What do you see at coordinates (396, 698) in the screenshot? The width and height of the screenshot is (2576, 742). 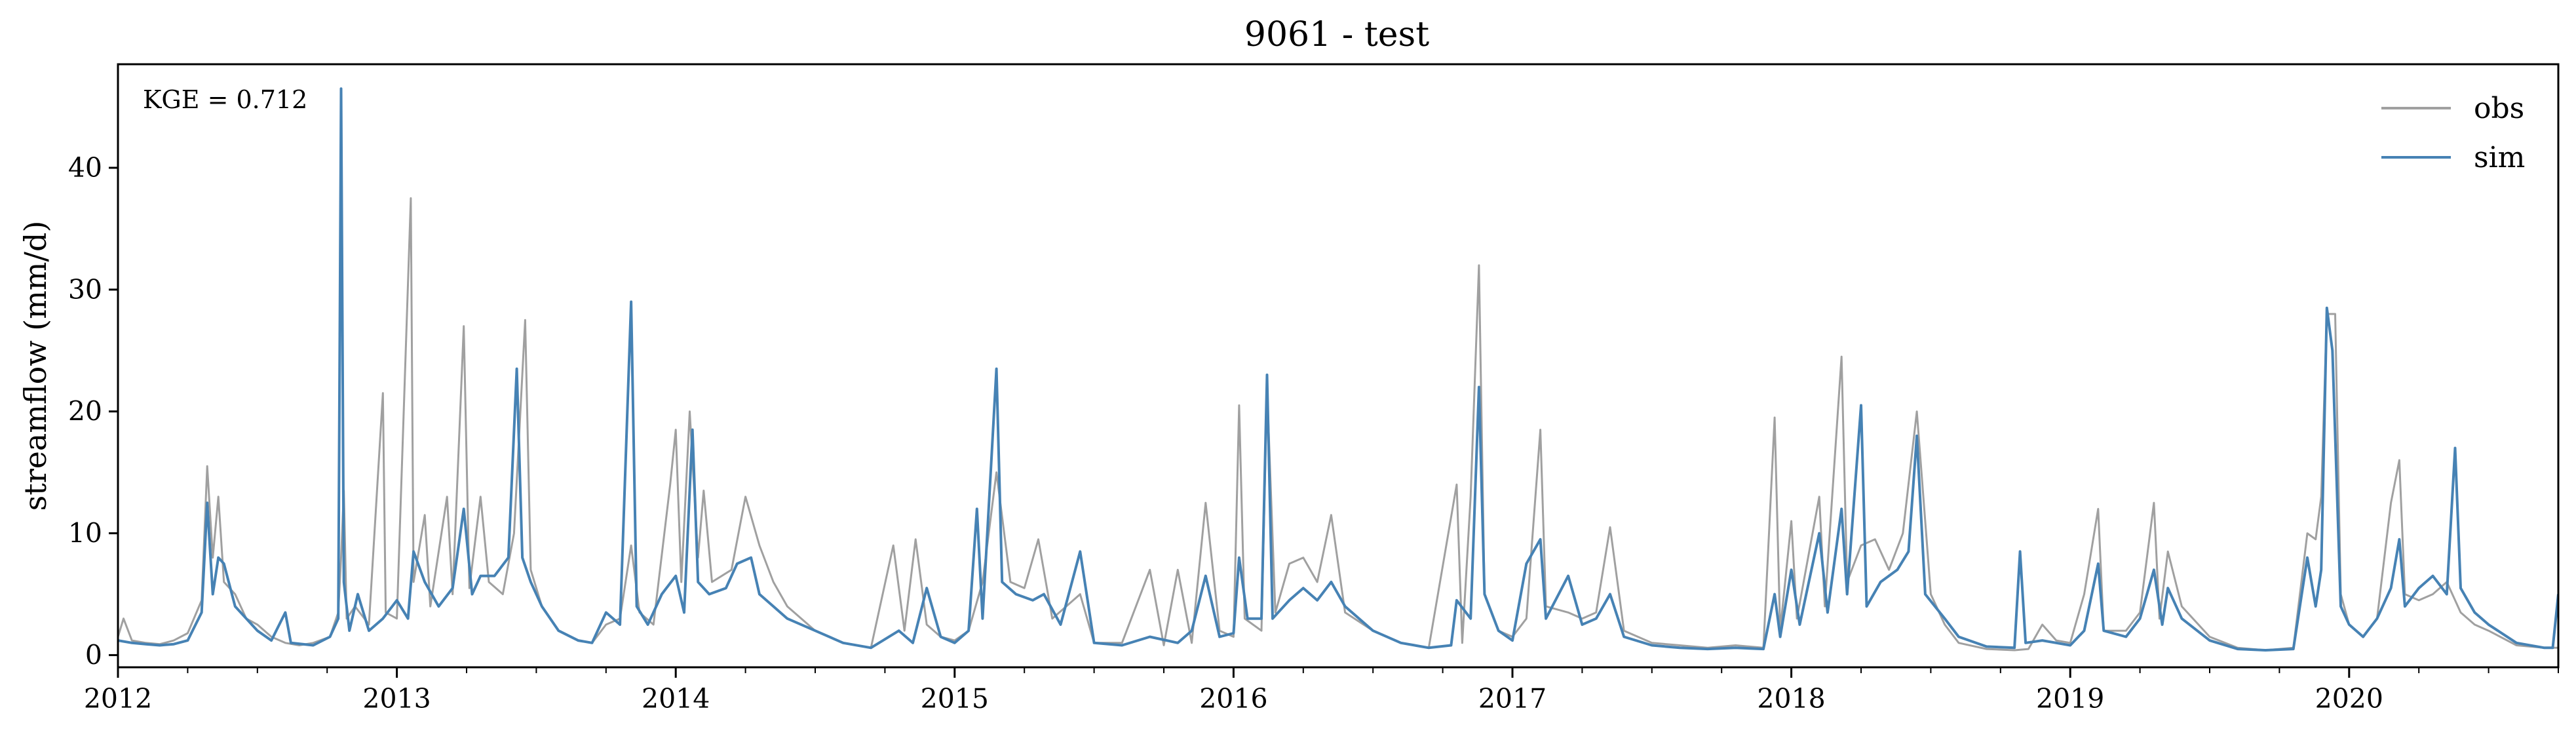 I see `x-tick-label: 2013` at bounding box center [396, 698].